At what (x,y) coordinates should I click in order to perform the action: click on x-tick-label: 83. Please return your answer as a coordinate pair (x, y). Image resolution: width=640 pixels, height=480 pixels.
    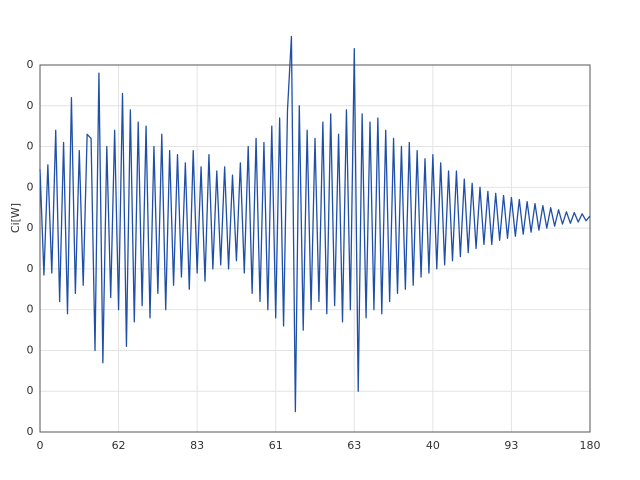
    Looking at the image, I should click on (197, 445).